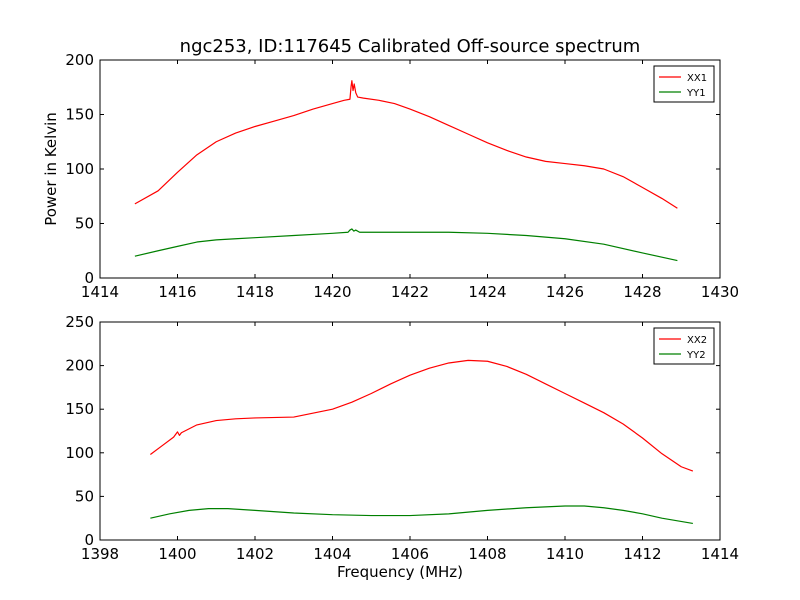 This screenshot has width=800, height=600. Describe the element at coordinates (51, 169) in the screenshot. I see `panel1-y-axis-label: Power in Kelvin` at that location.